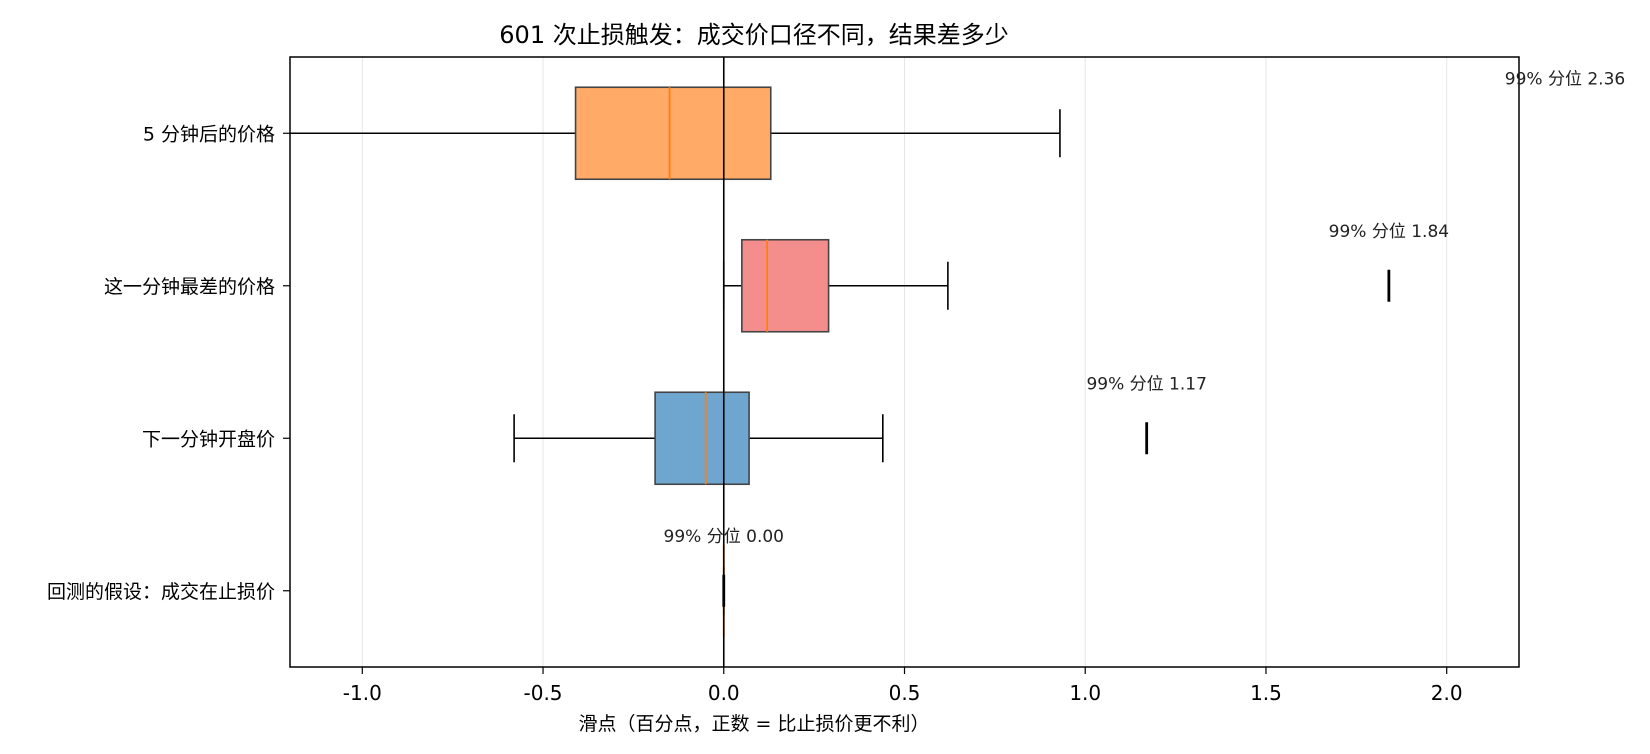 This screenshot has height=754, width=1650. Describe the element at coordinates (543, 693) in the screenshot. I see `x-tick-label: -0.5` at that location.